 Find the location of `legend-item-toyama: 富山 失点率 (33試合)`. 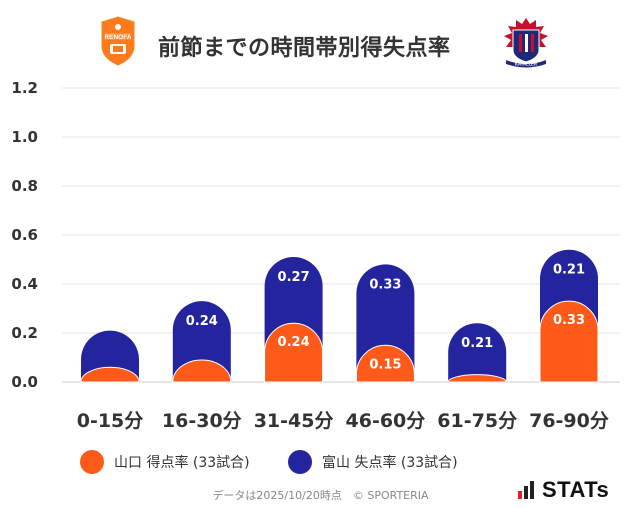

legend-item-toyama: 富山 失点率 (33試合) is located at coordinates (373, 462).